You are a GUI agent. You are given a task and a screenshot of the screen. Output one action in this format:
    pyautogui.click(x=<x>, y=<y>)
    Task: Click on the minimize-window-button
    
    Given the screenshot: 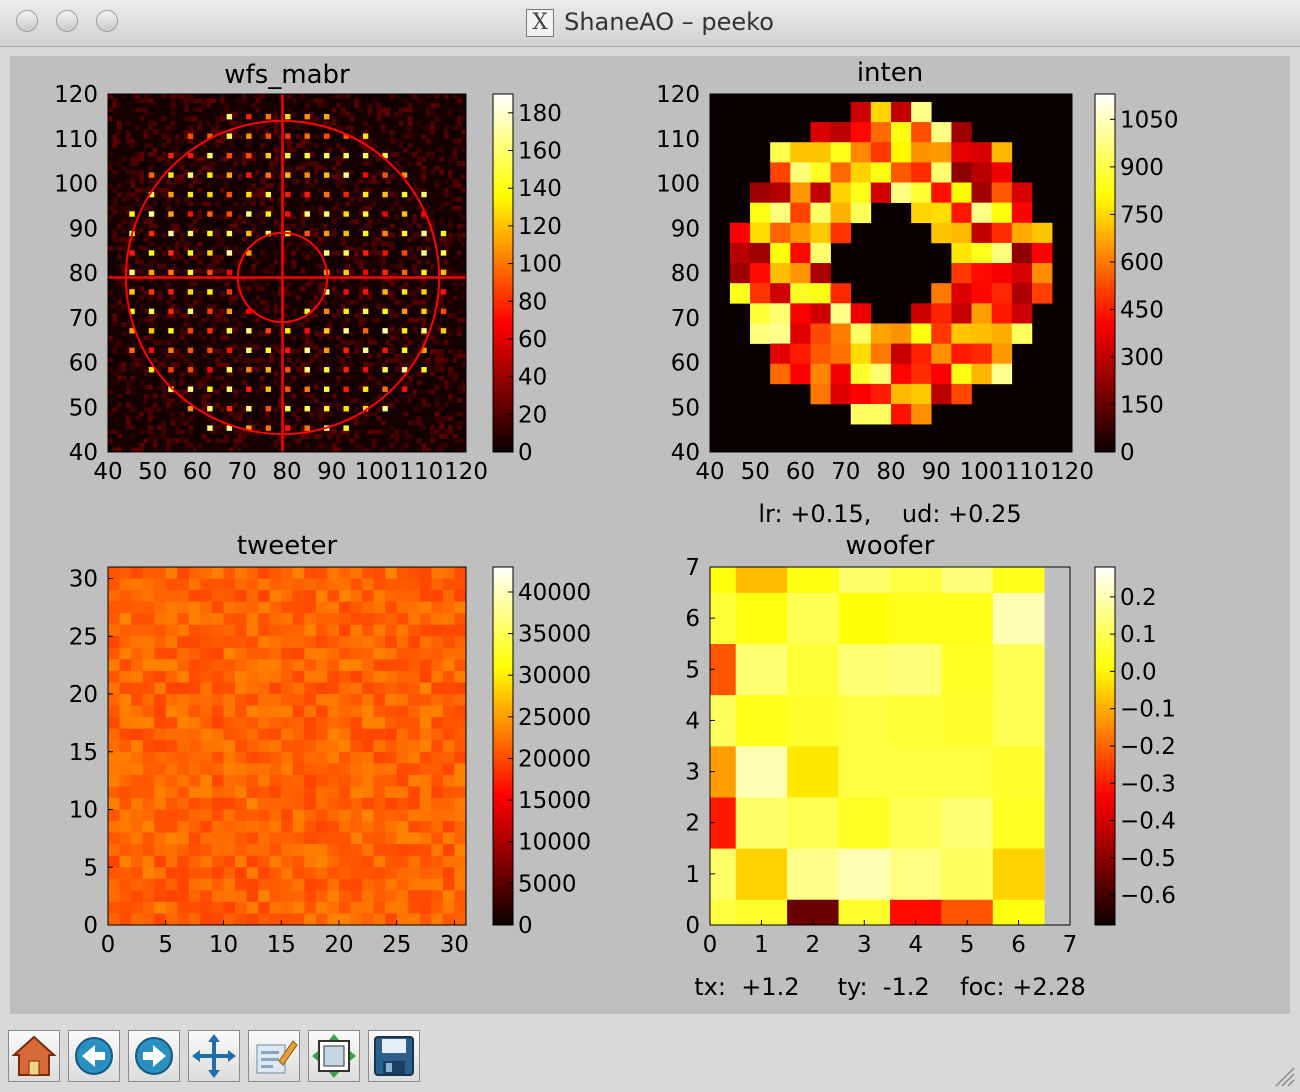 What is the action you would take?
    pyautogui.click(x=67, y=21)
    